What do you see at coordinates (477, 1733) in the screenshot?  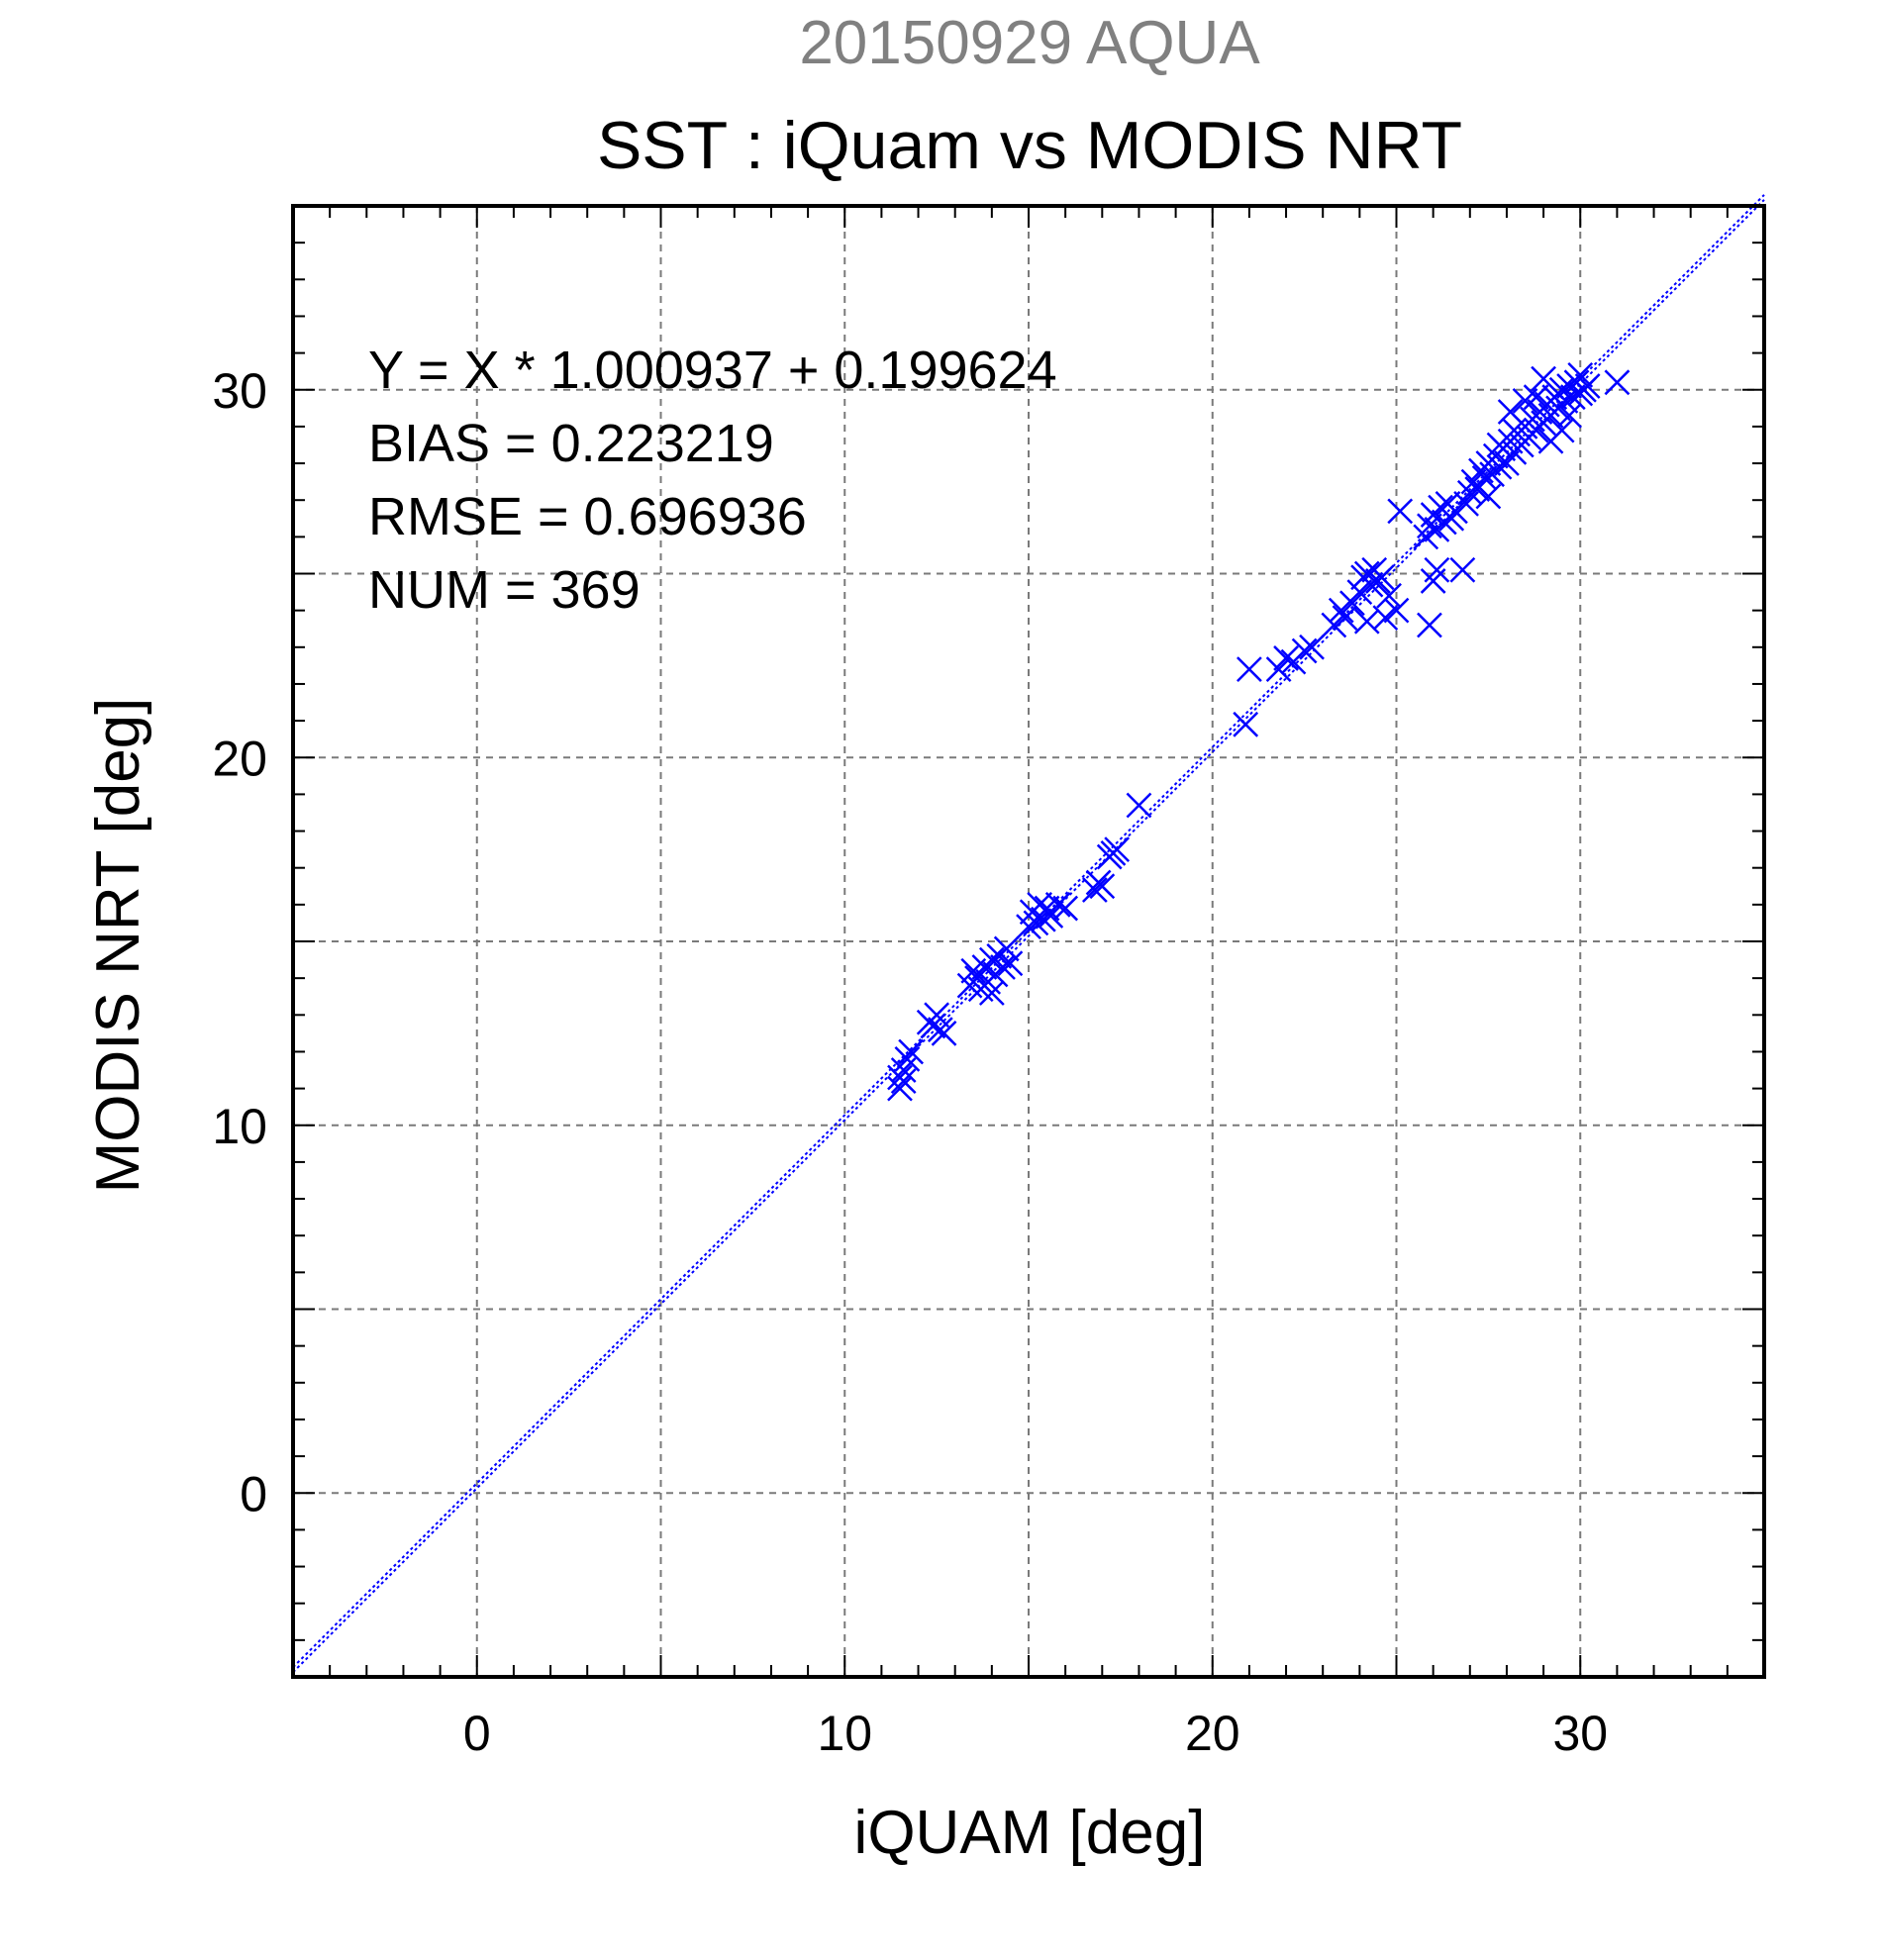 I see `x-tick-label: 0` at bounding box center [477, 1733].